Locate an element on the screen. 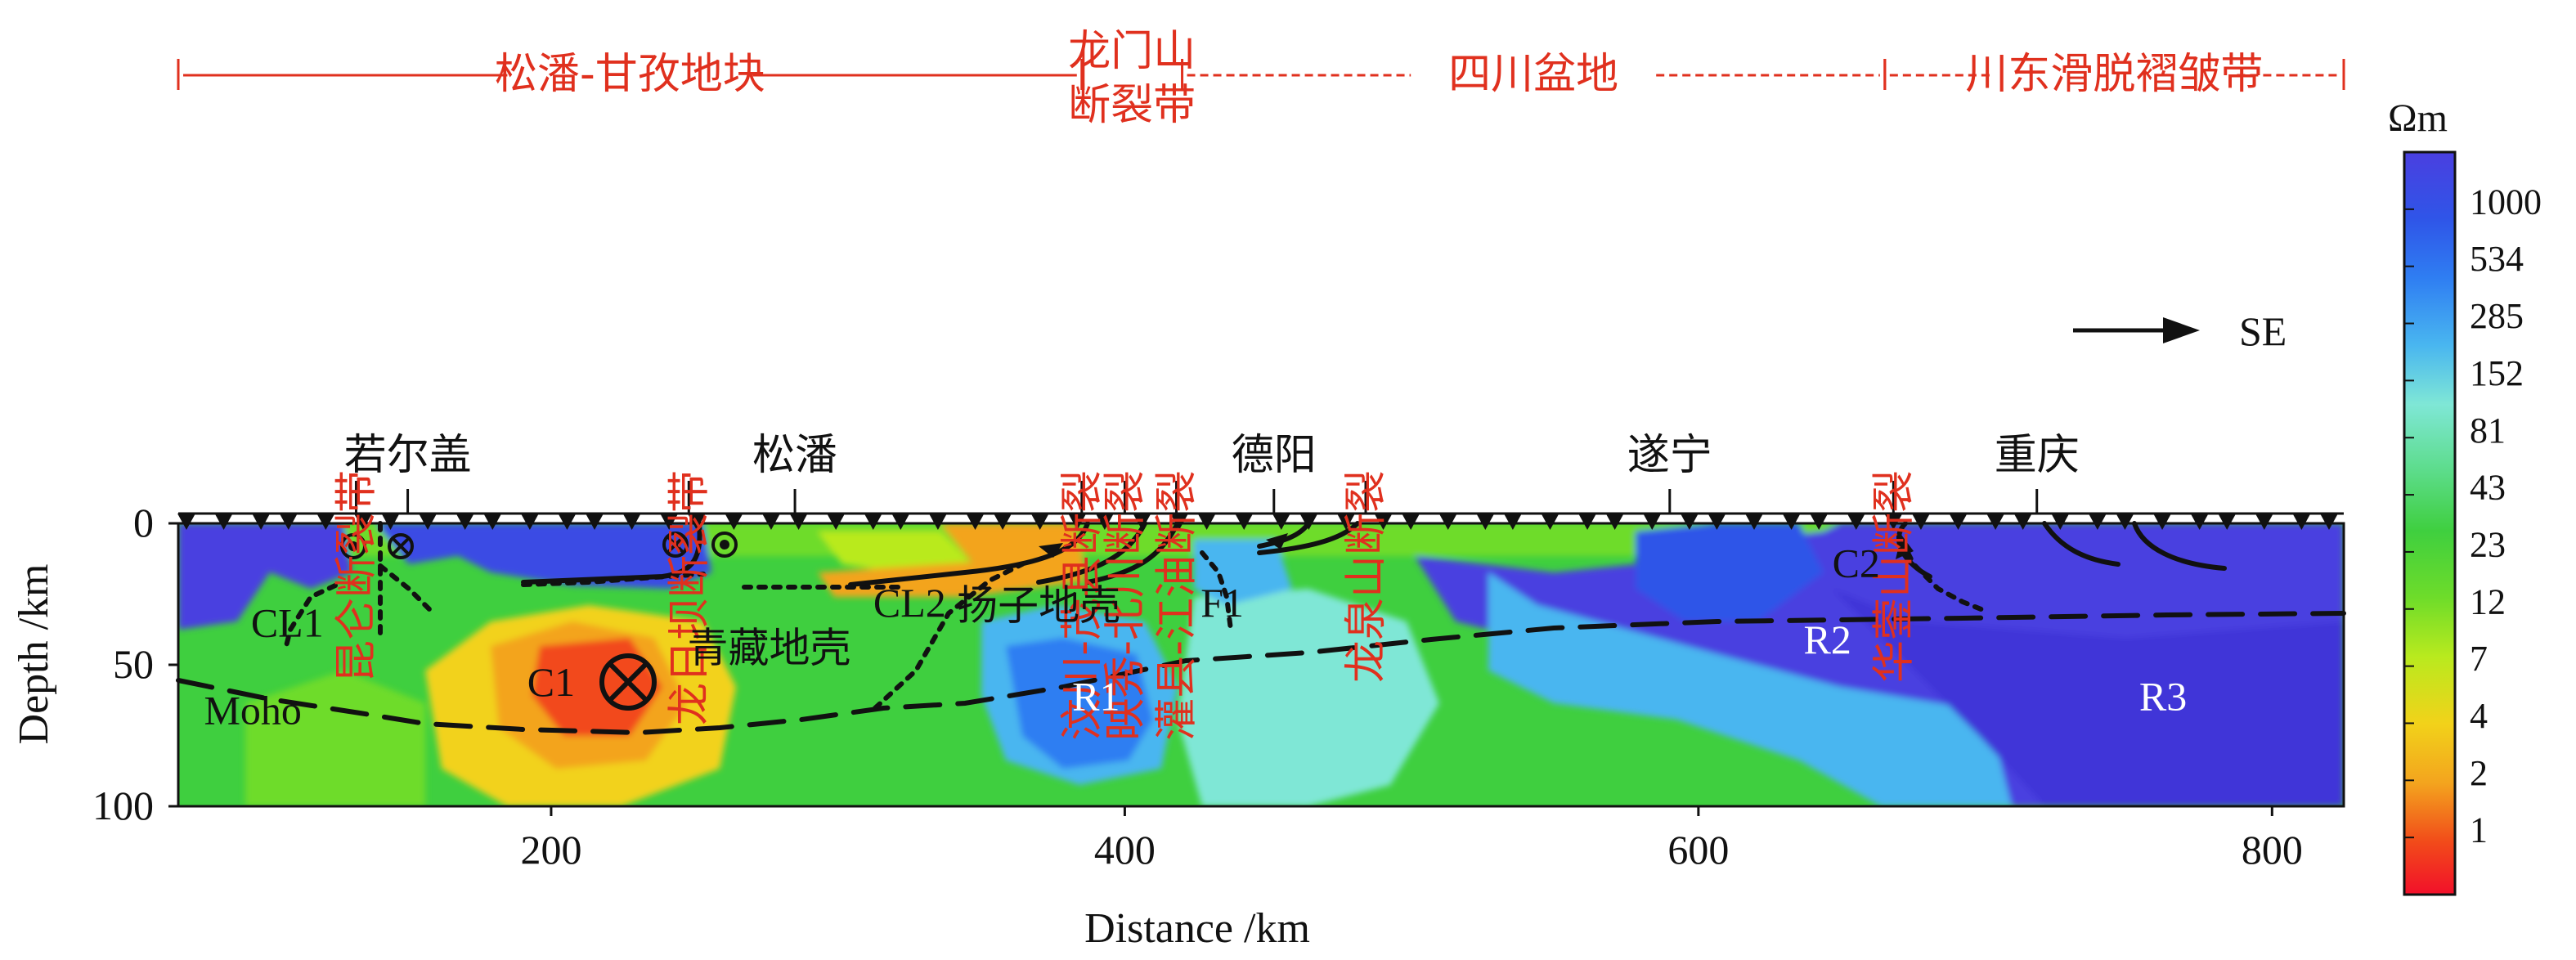 Image resolution: width=2576 pixels, height=960 pixels. tibet-crust-line is located at coordinates (614, 579).